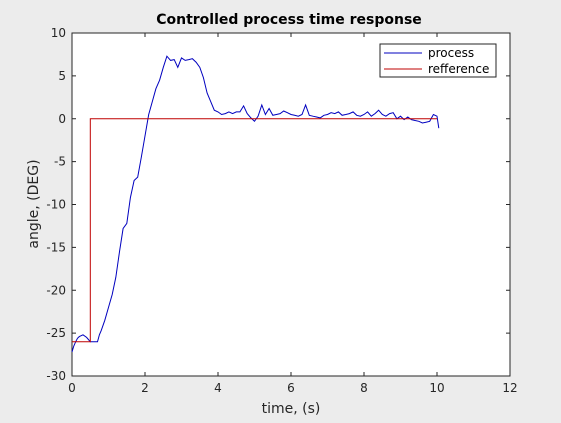 The height and width of the screenshot is (423, 561). I want to click on y-axis-label: angle, (DEG), so click(34, 203).